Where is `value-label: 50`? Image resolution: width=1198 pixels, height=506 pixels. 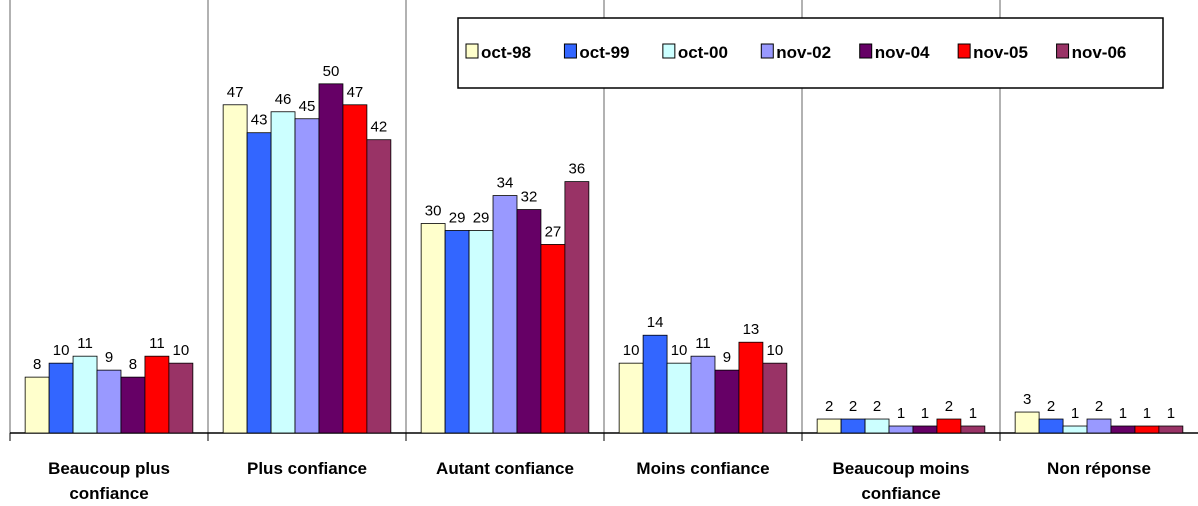 value-label: 50 is located at coordinates (331, 71).